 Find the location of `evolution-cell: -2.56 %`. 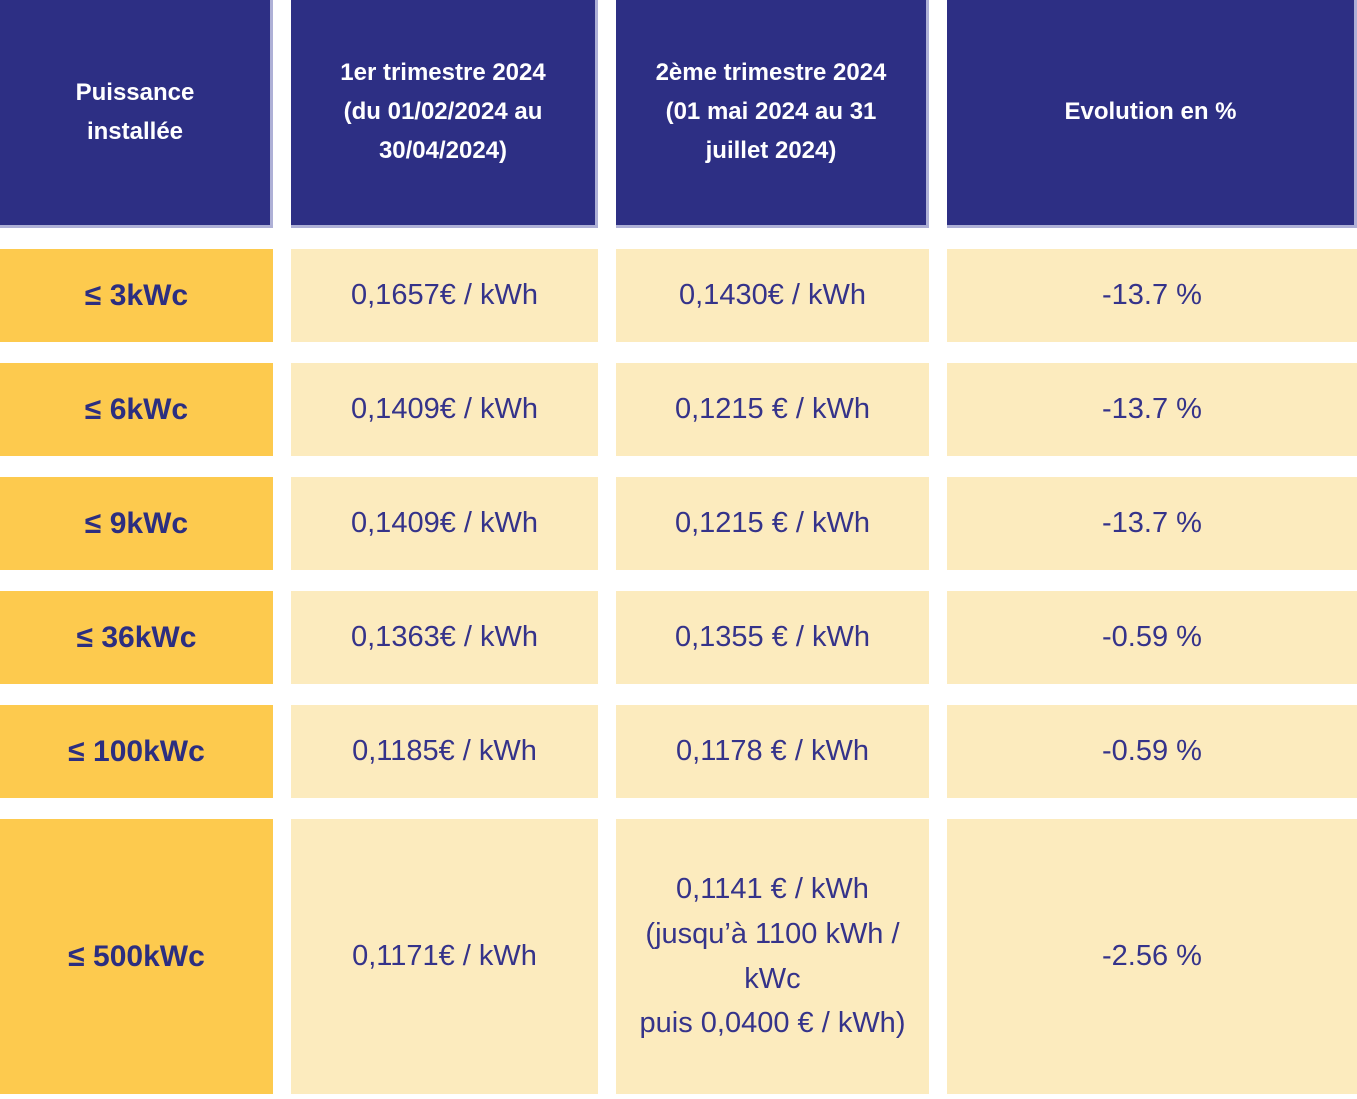

evolution-cell: -2.56 % is located at coordinates (1152, 956).